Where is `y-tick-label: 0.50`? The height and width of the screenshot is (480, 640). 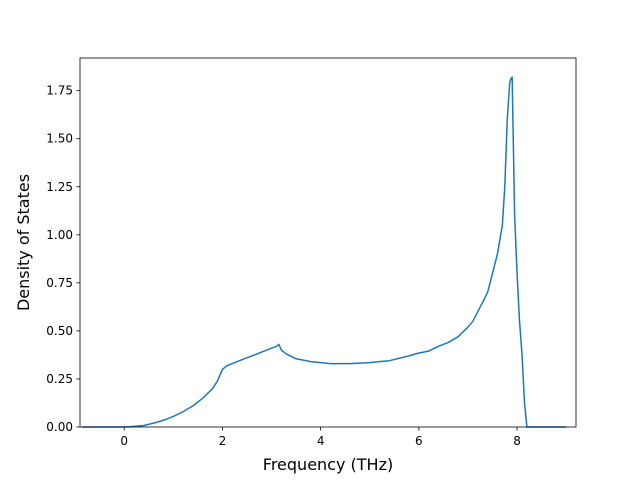
y-tick-label: 0.50 is located at coordinates (59, 331).